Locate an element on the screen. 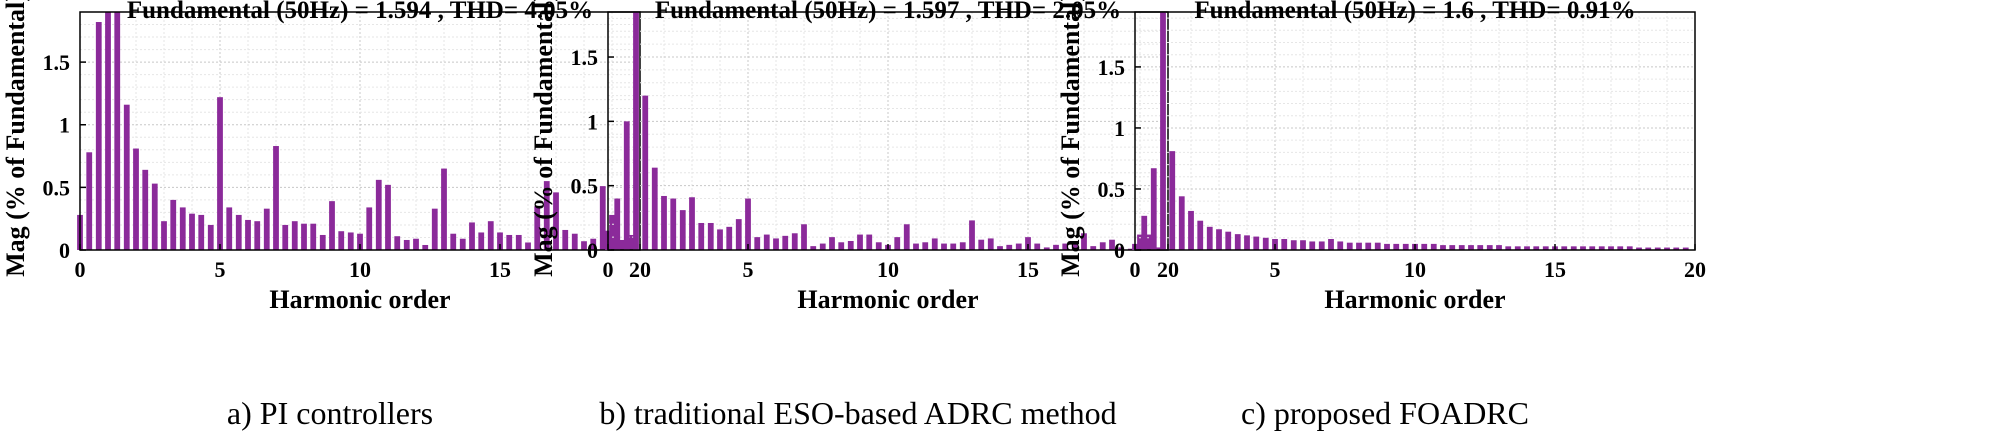 The width and height of the screenshot is (2003, 441). chart-c-ytick-label: 1.5 is located at coordinates (1112, 67).